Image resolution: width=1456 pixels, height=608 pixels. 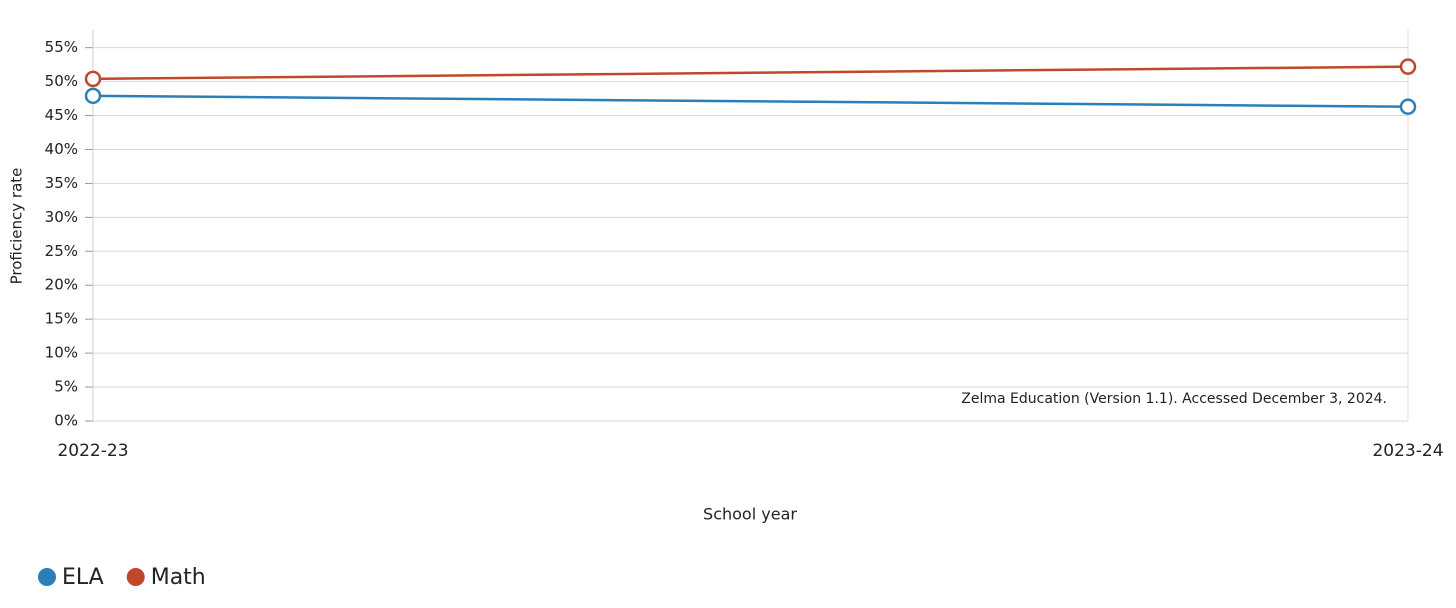 What do you see at coordinates (61, 47) in the screenshot?
I see `y-tick-label: 55%` at bounding box center [61, 47].